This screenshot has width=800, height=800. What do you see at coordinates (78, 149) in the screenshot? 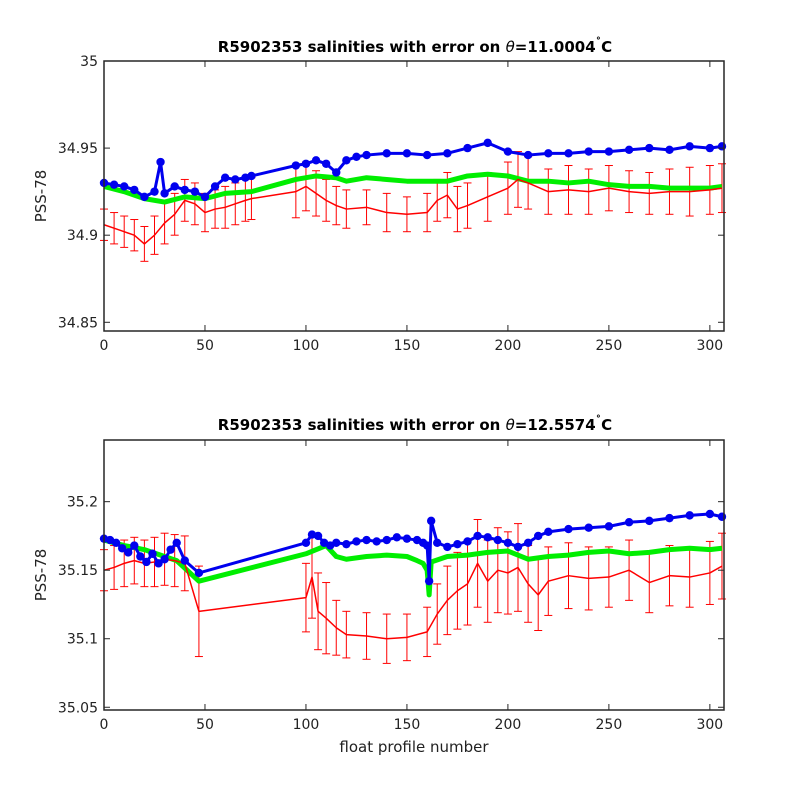
I see `y-tick-label: 34.95` at bounding box center [78, 149].